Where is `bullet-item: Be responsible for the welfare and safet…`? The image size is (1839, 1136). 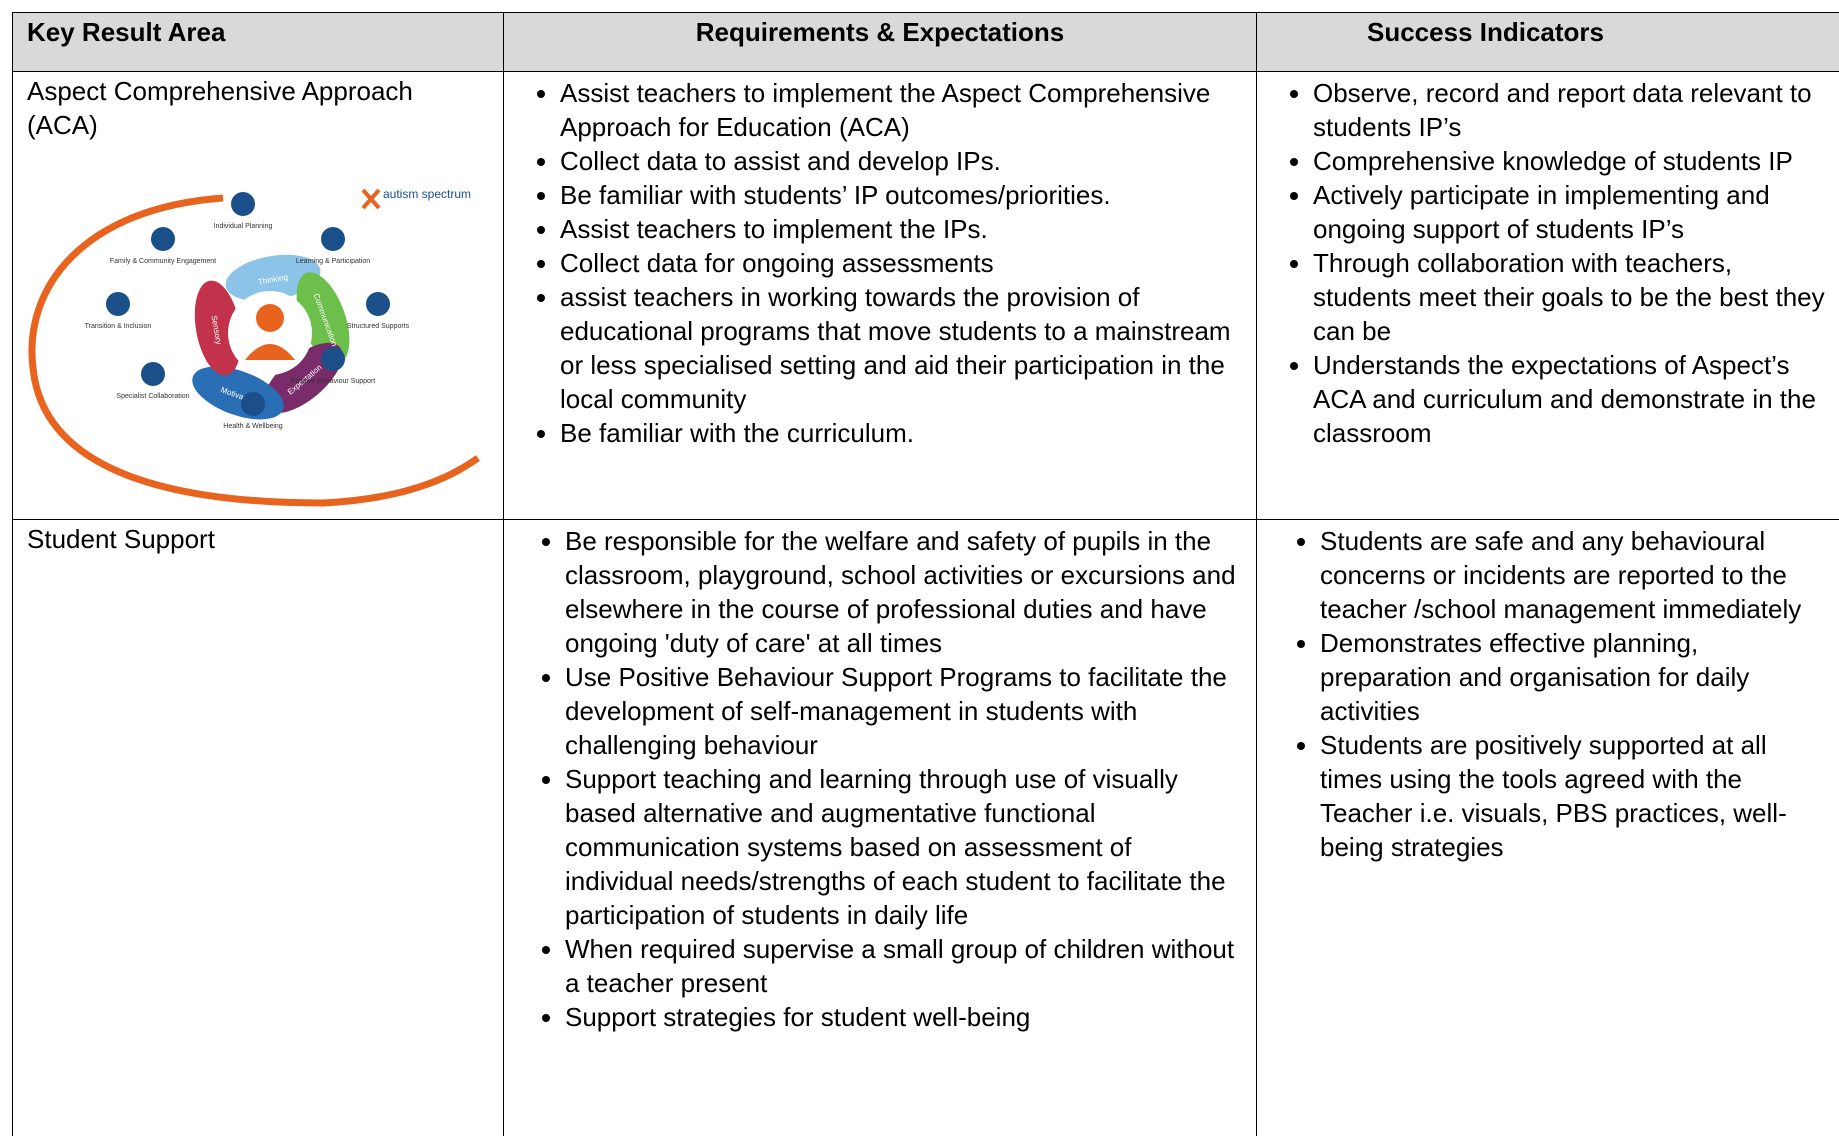 bullet-item: Be responsible for the welfare and safet… is located at coordinates (903, 592).